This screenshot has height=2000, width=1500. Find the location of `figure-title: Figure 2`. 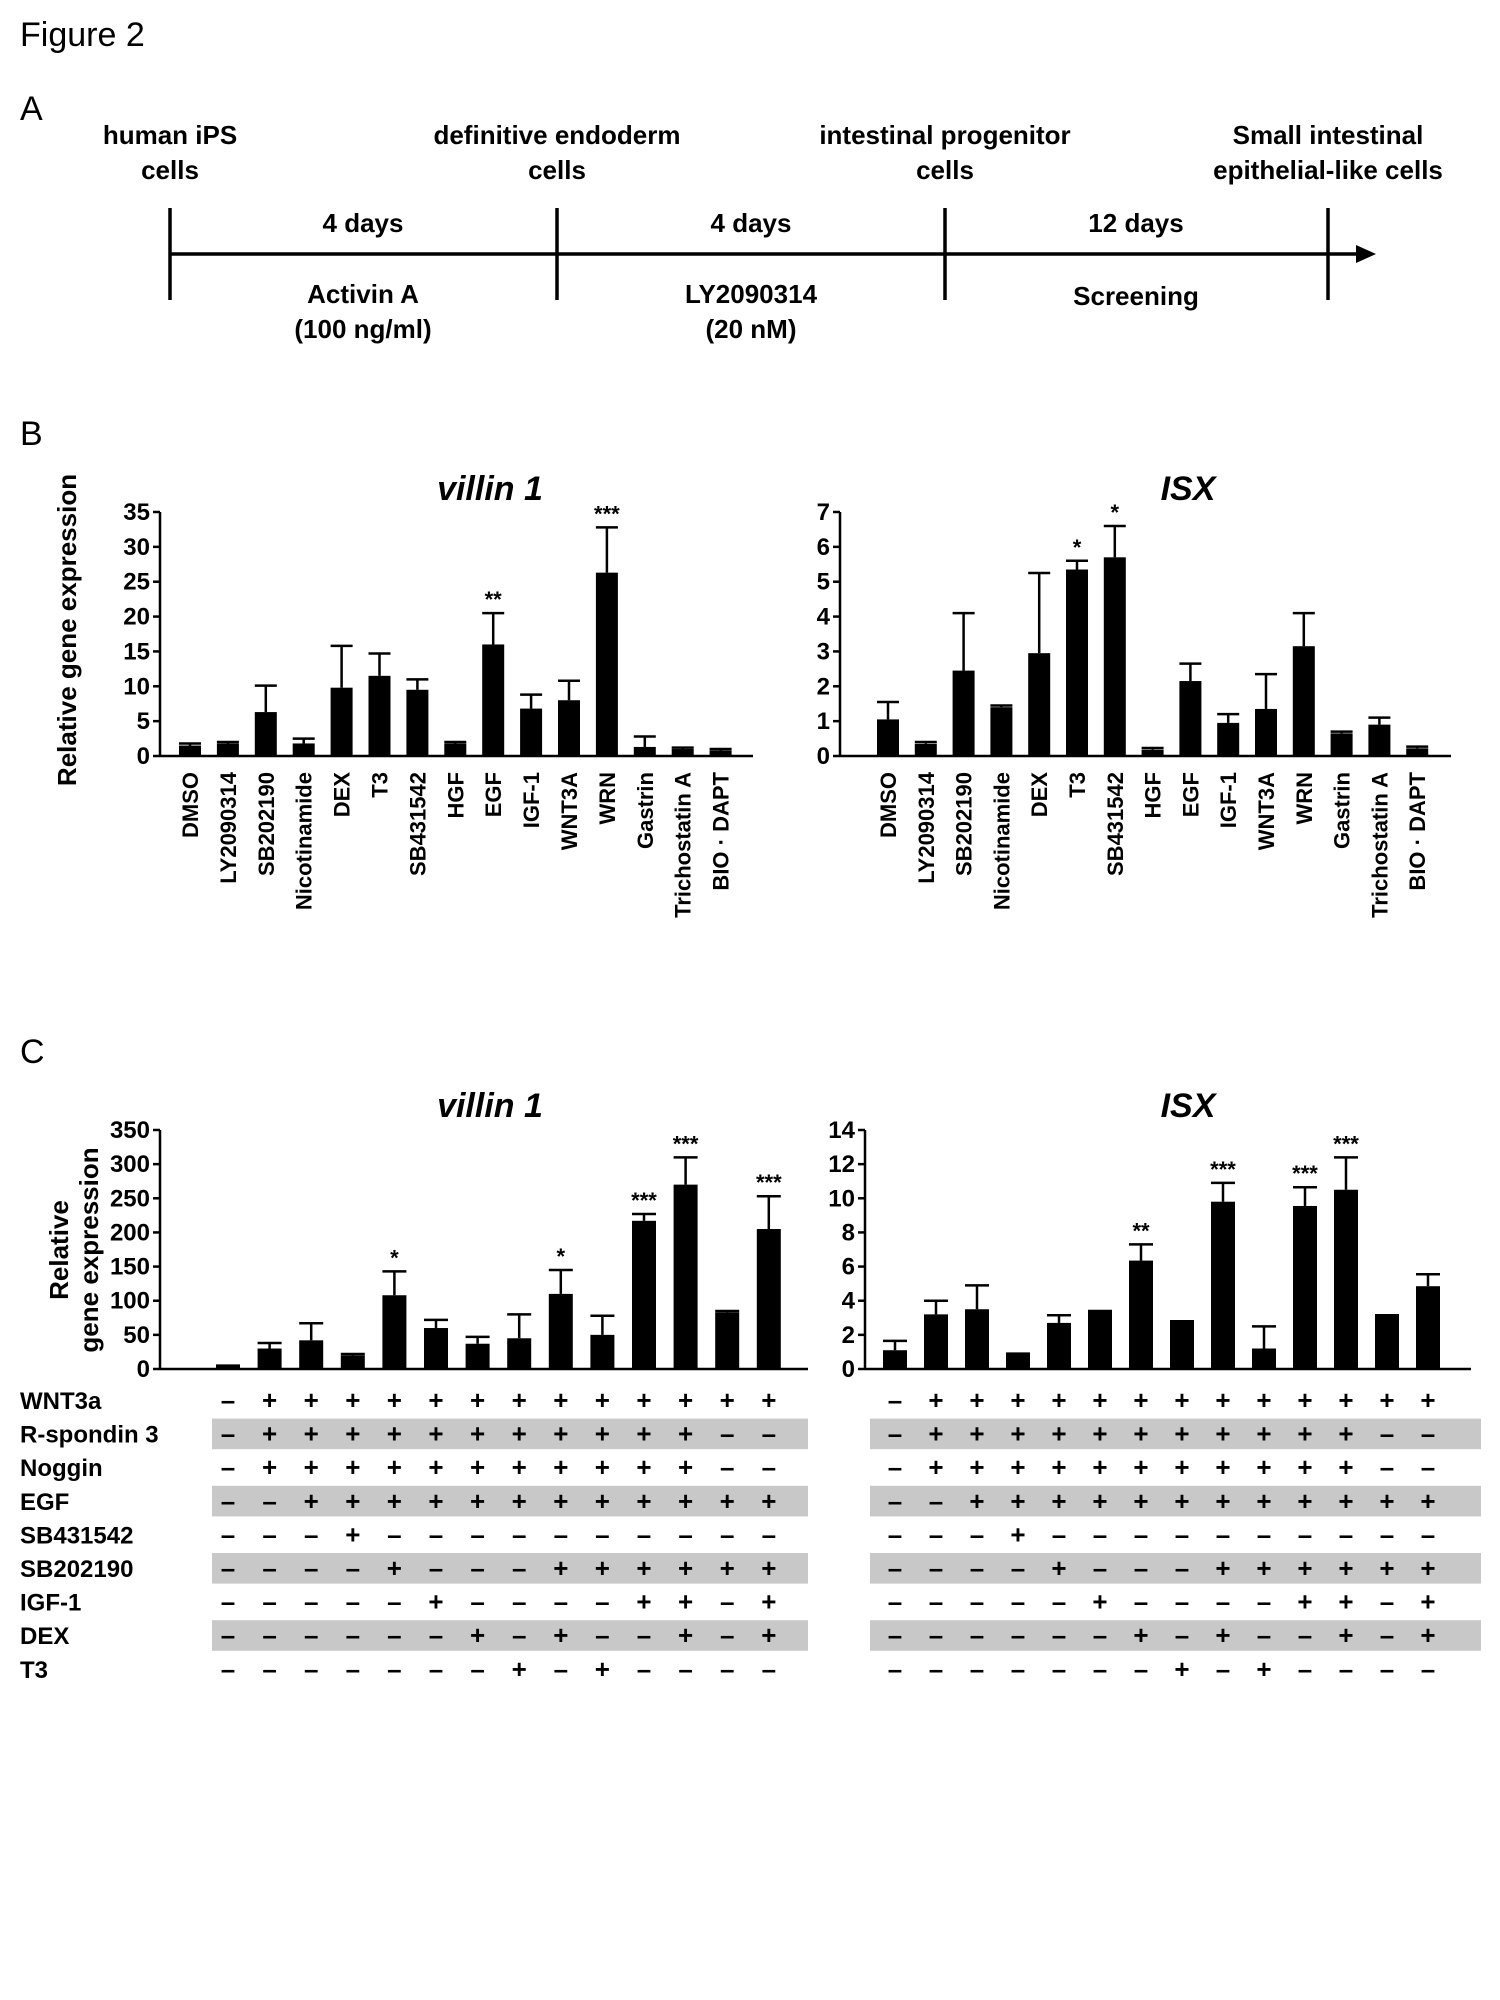

figure-title: Figure 2 is located at coordinates (82, 35).